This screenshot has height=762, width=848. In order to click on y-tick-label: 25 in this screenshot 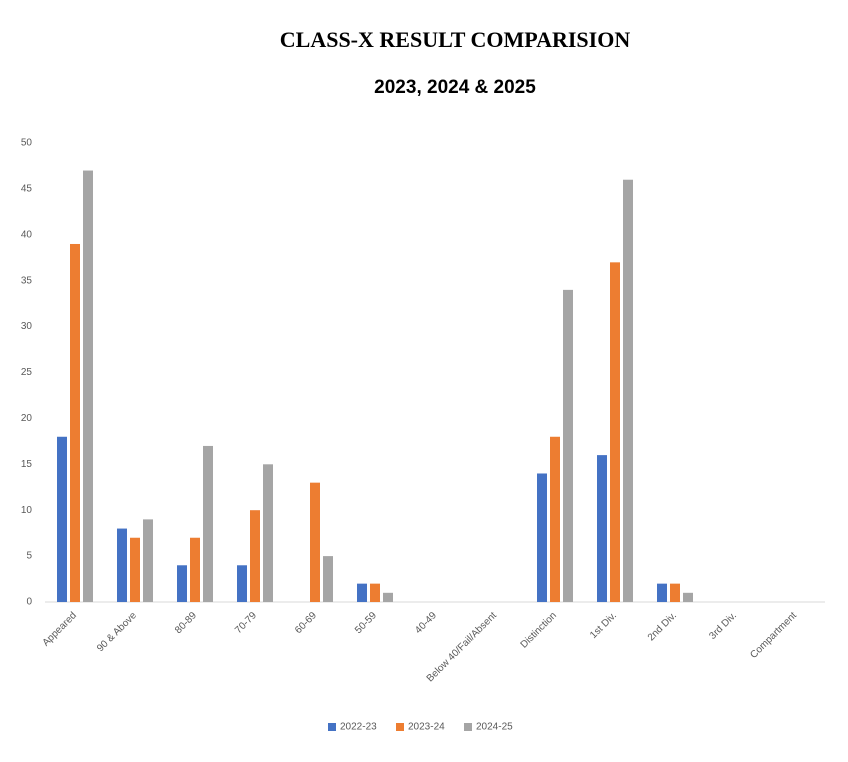, I will do `click(27, 372)`.